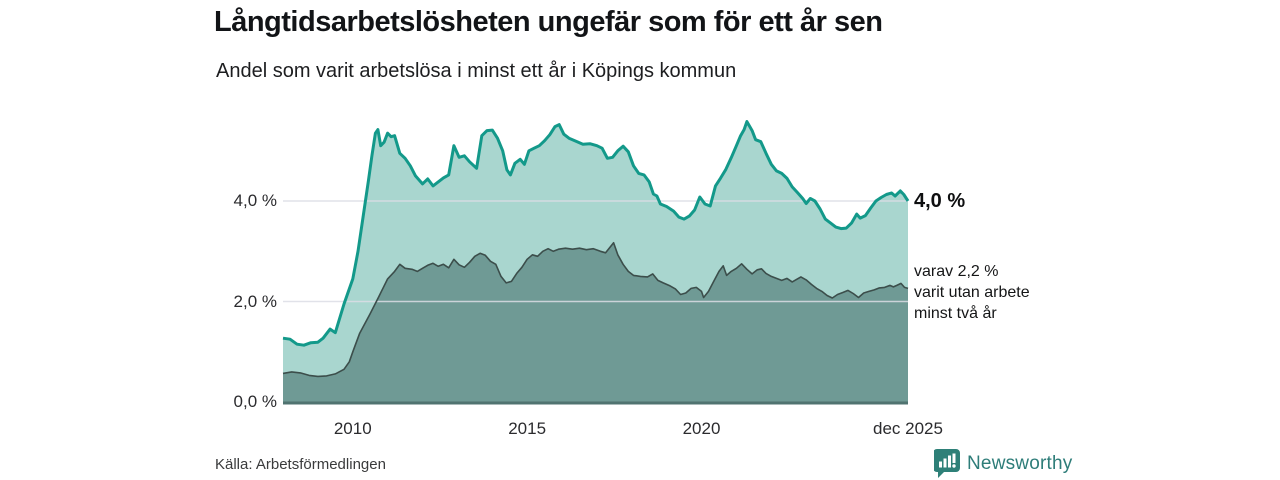 The height and width of the screenshot is (480, 1280). What do you see at coordinates (255, 301) in the screenshot?
I see `y-axis-label: 2,0 %` at bounding box center [255, 301].